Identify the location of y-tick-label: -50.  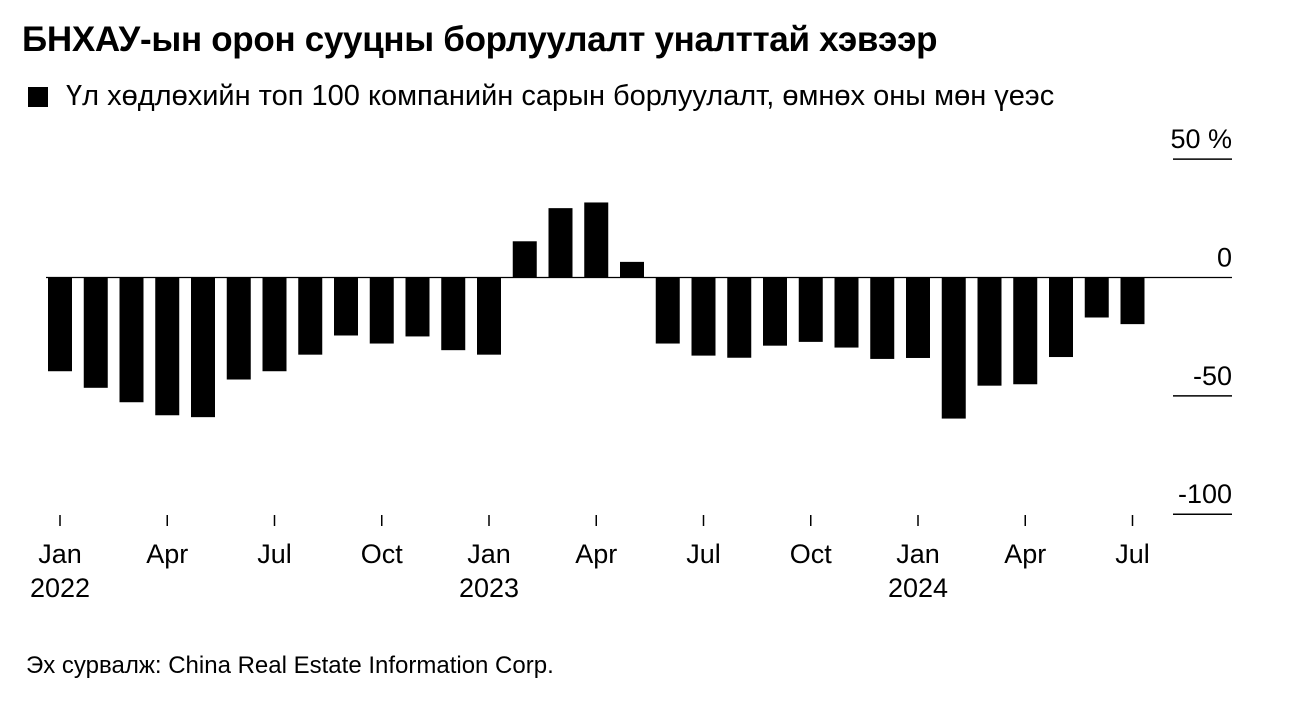
(1212, 376).